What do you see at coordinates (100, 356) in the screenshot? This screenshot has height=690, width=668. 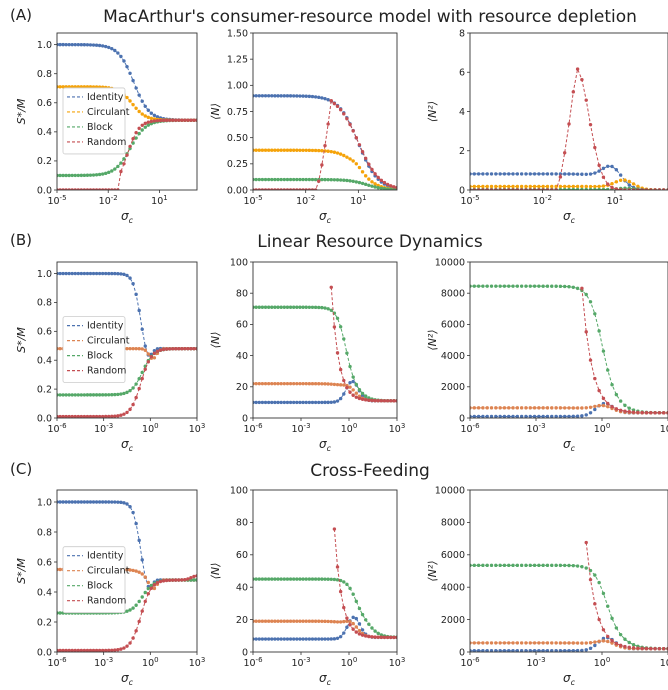 I see `legend-entry: Block` at bounding box center [100, 356].